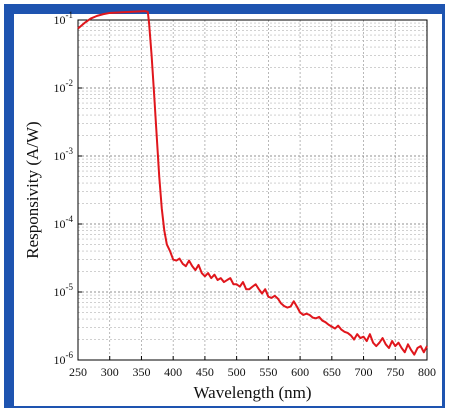  What do you see at coordinates (64, 86) in the screenshot?
I see `y-tick-label: 10⁻²` at bounding box center [64, 86].